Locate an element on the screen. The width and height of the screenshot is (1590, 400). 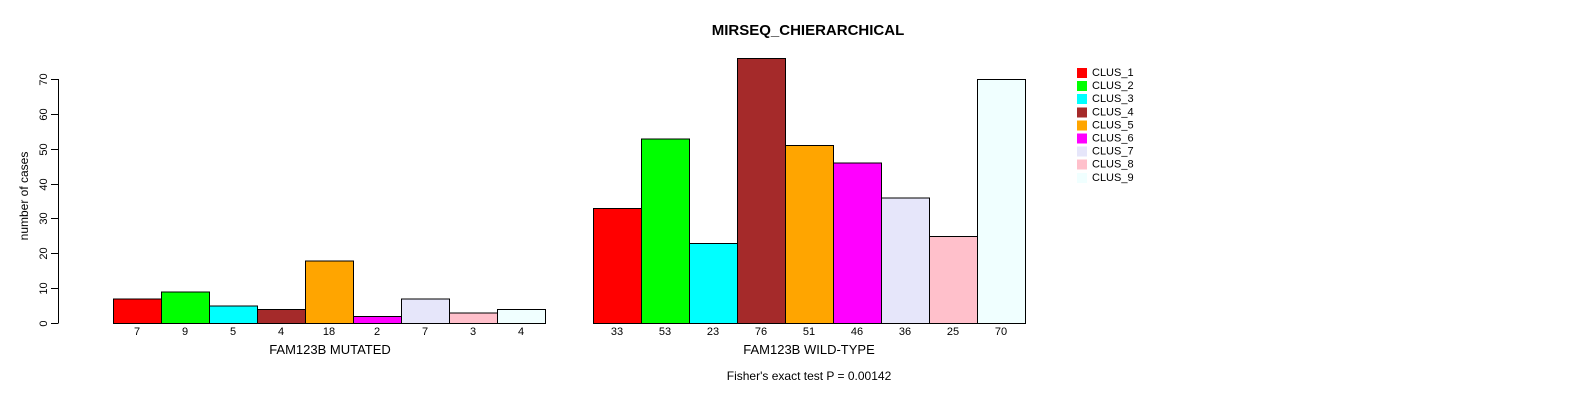
y-tick-label: 20 is located at coordinates (44, 253).